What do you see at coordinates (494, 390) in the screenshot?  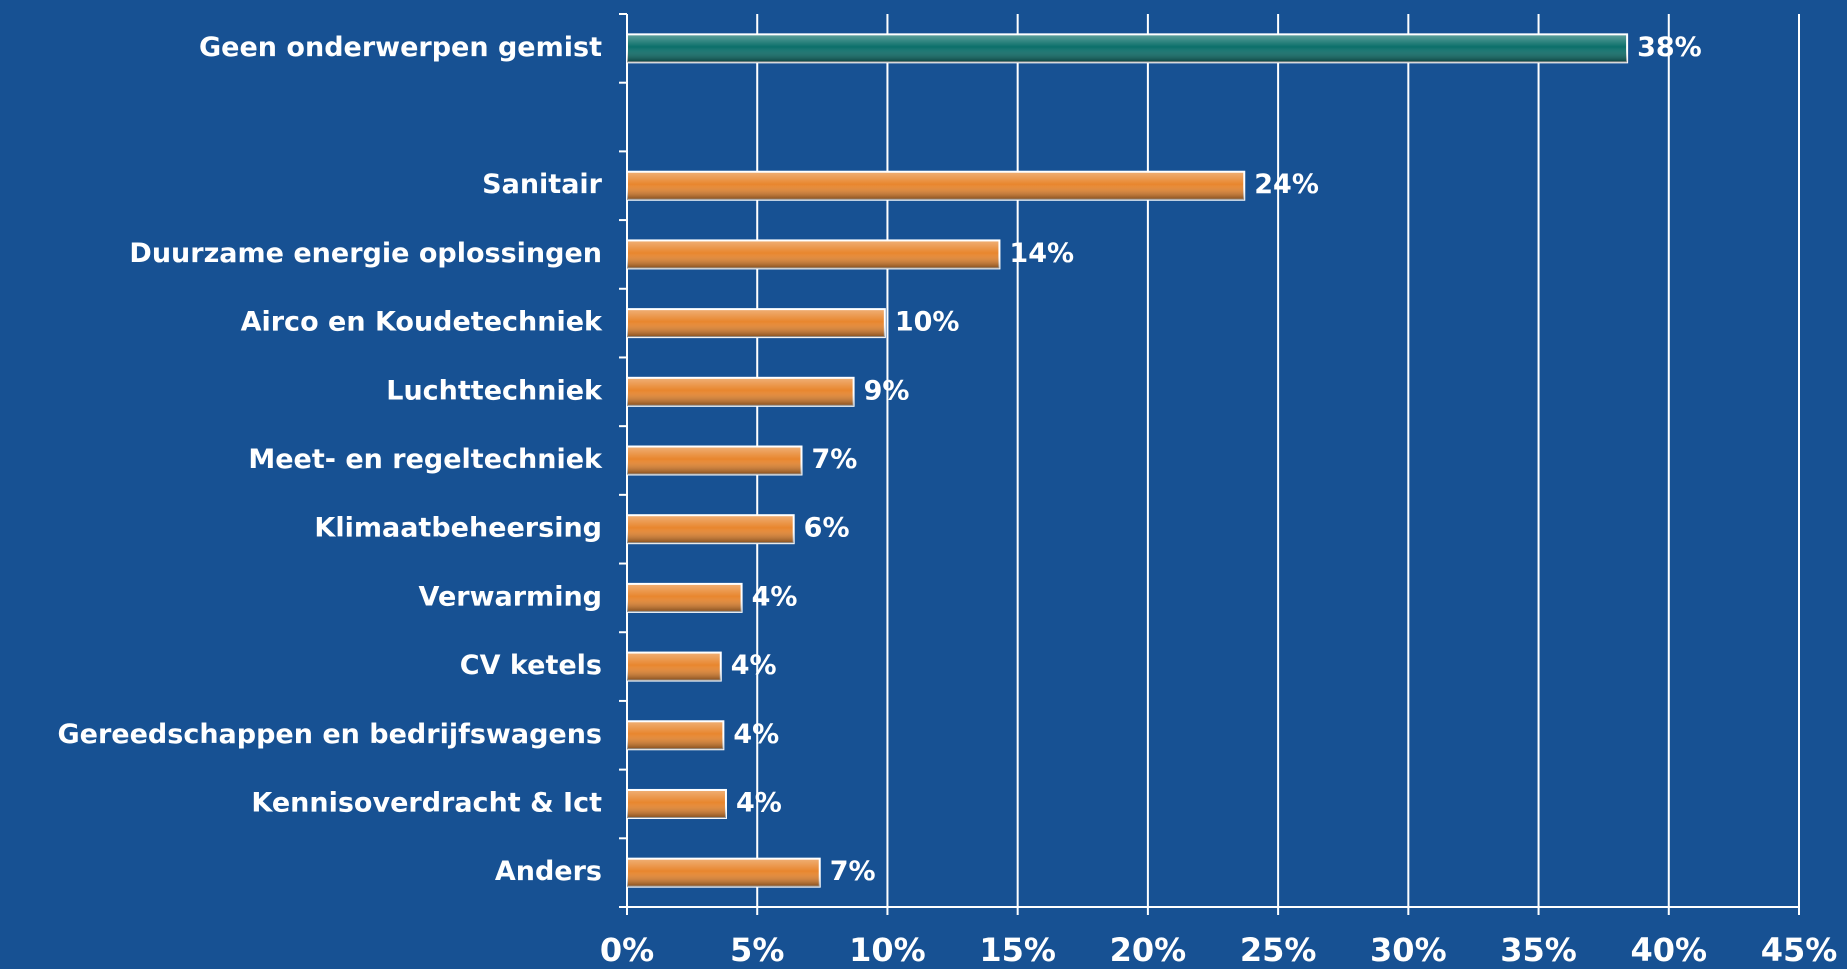 I see `y-tick-label: Luchttechniek` at bounding box center [494, 390].